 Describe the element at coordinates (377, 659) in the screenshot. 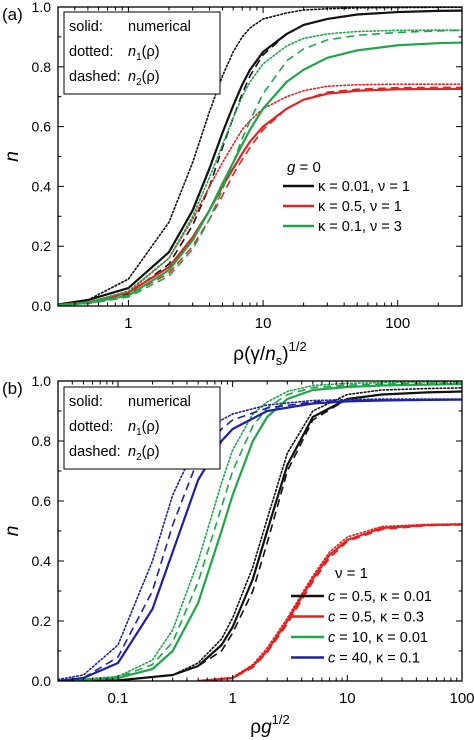

I see `legend-label-rest: = 40, κ = 0.1` at that location.